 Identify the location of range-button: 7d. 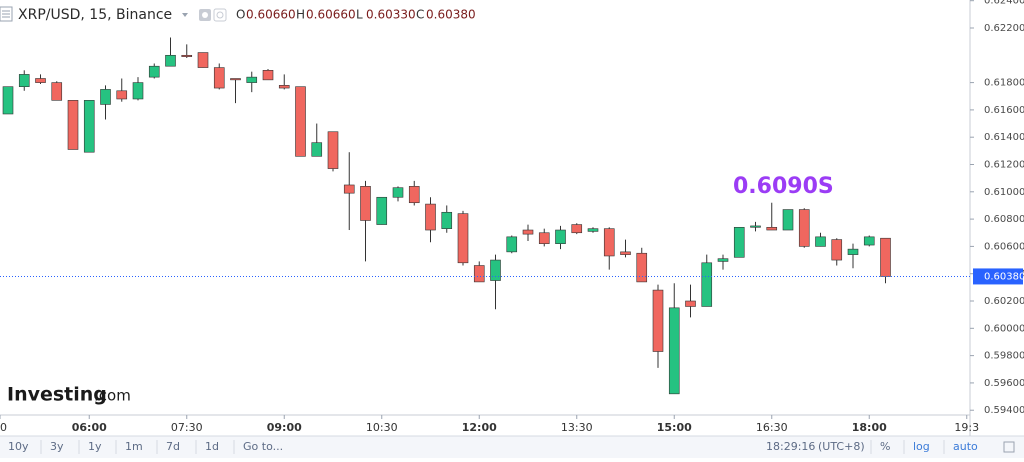
(173, 446).